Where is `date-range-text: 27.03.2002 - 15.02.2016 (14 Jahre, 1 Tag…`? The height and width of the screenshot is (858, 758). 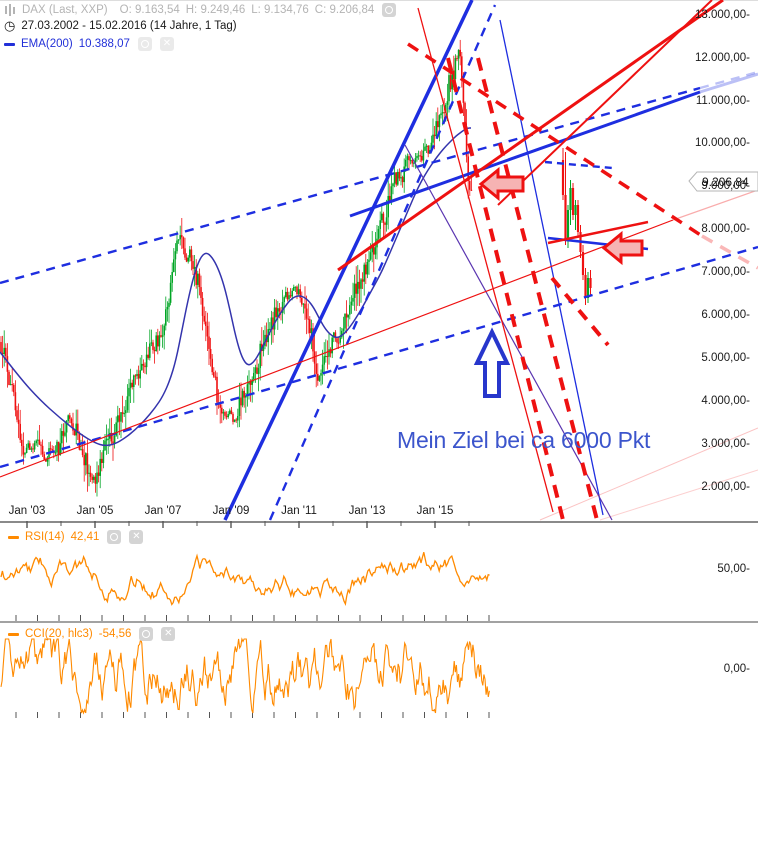 date-range-text: 27.03.2002 - 15.02.2016 (14 Jahre, 1 Tag… is located at coordinates (129, 26).